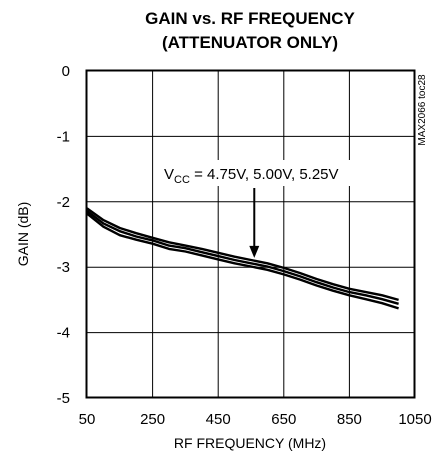 This screenshot has height=458, width=433. Describe the element at coordinates (266, 209) in the screenshot. I see `vcc-annotation: VCC = 4.75V, 5.00V, 5.25V` at that location.